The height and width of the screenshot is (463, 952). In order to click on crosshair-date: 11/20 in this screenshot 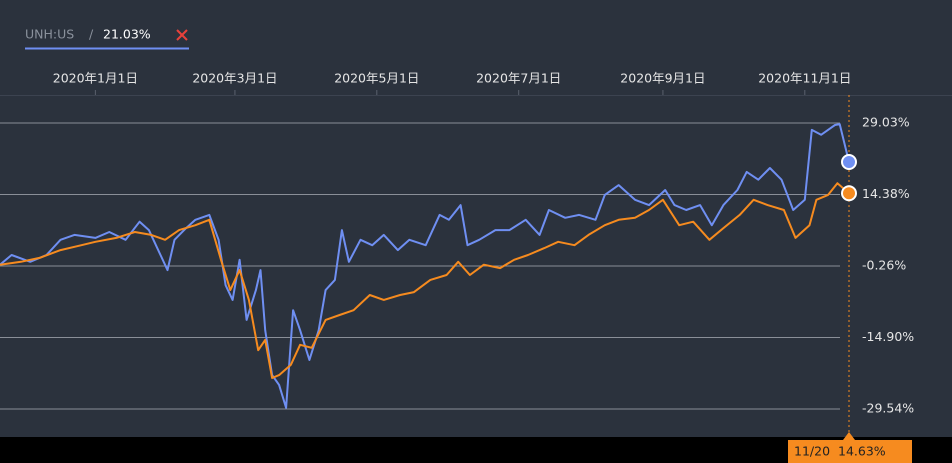, I will do `click(812, 451)`.